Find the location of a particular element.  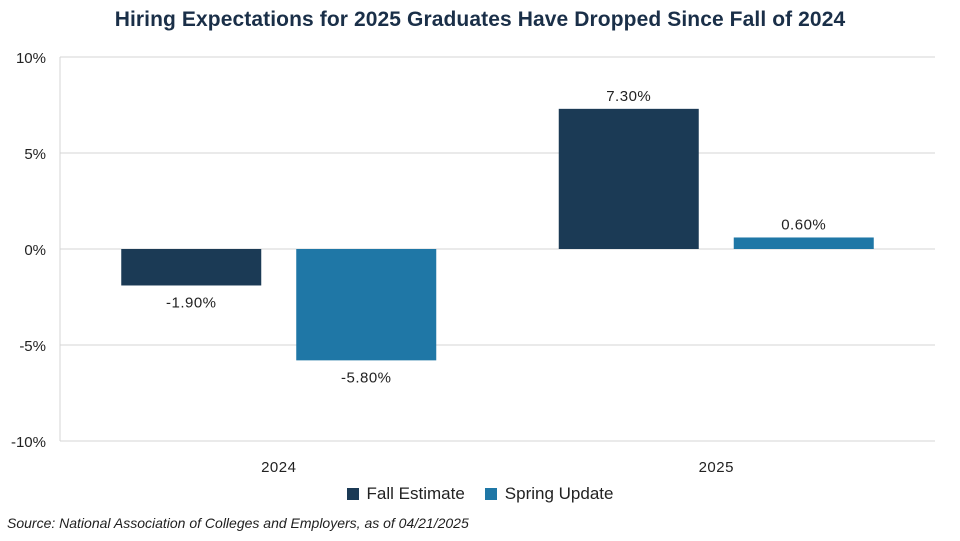

x-tick-label: 2024 is located at coordinates (278, 467).